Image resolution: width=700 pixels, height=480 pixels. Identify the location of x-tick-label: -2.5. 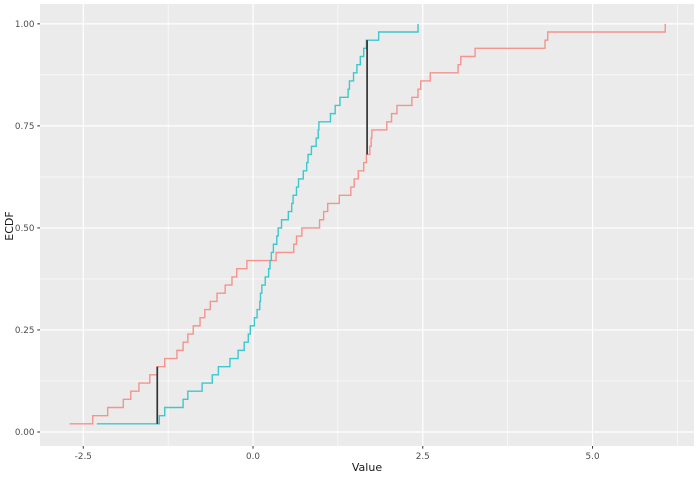
(83, 457).